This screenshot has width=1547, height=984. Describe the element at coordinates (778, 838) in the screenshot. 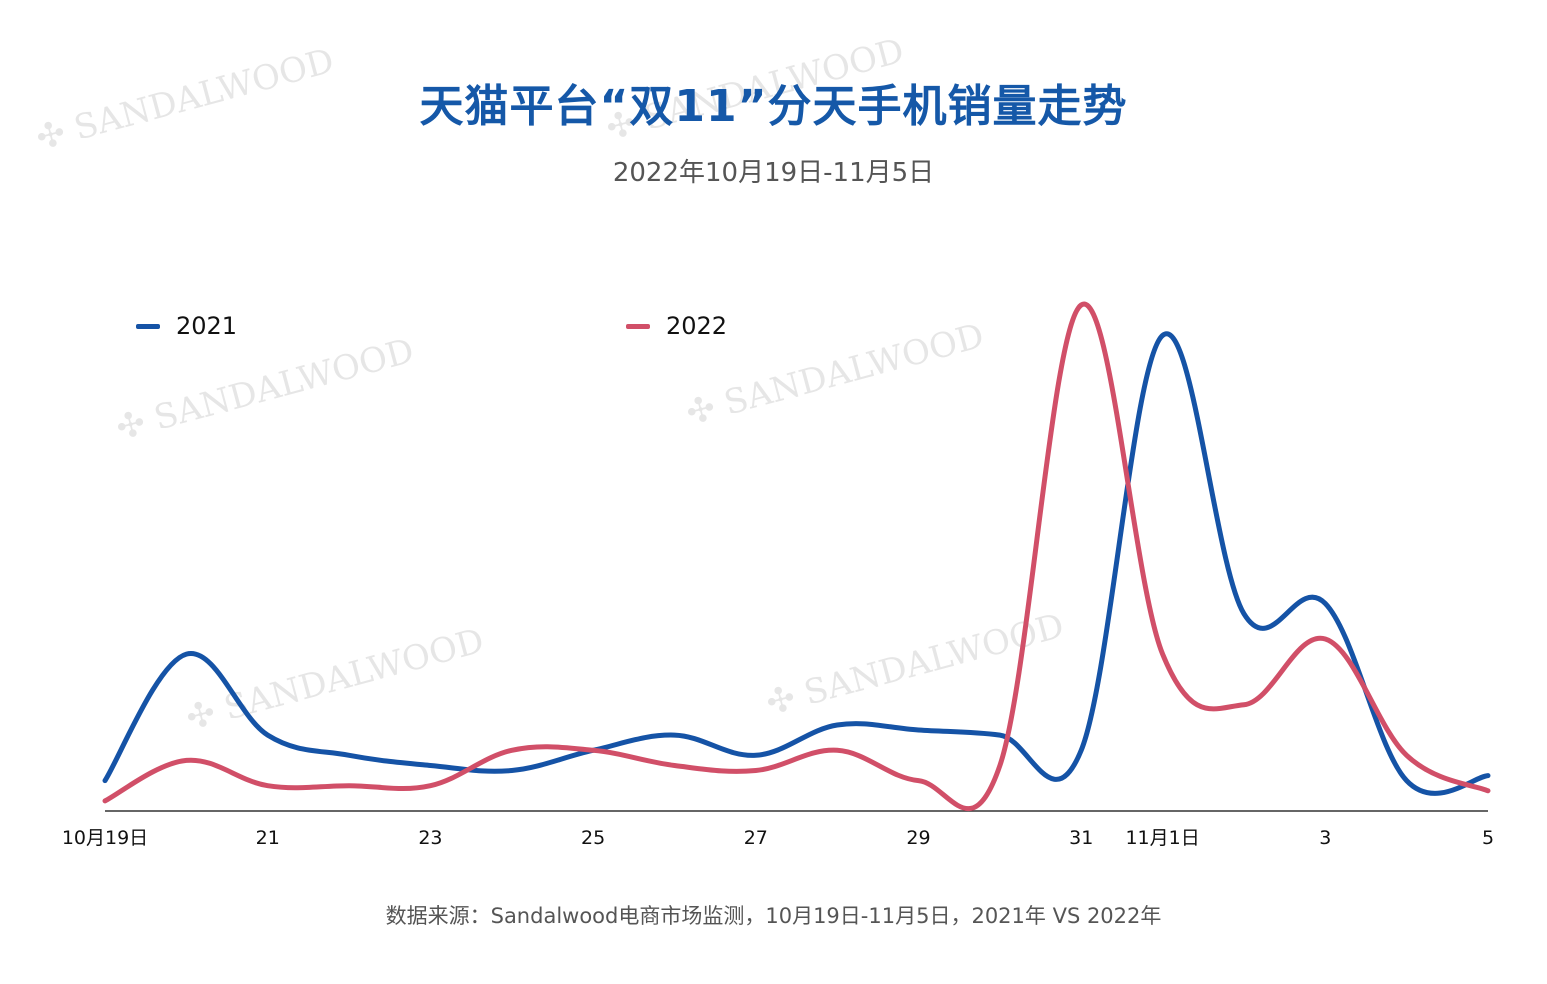

I see `x-axis-ticks: 10月19日 21 23 25 27 29 31 11月1日 3 5` at that location.